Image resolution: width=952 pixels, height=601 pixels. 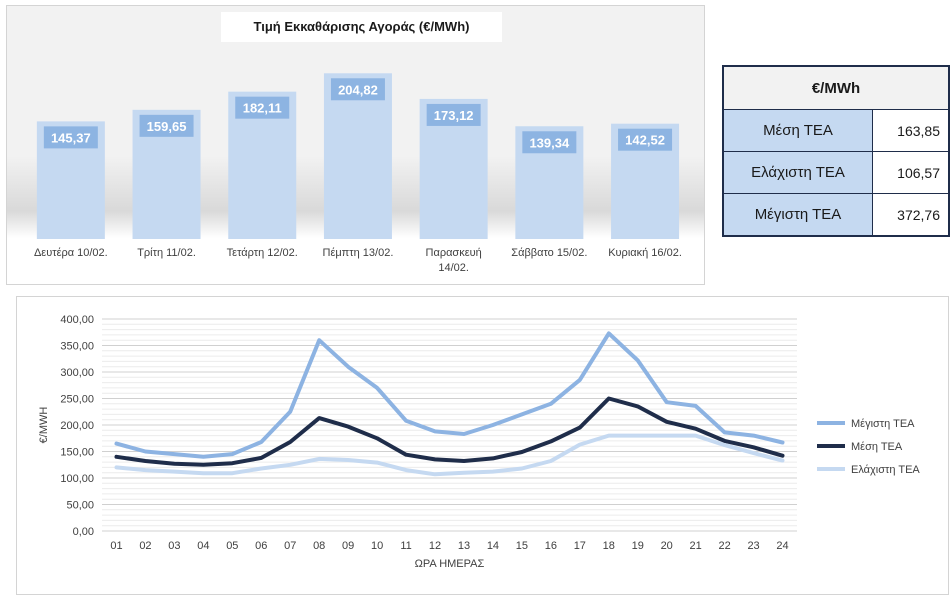 I want to click on legend-label: Μέγιστη ΤΕΑ, so click(x=883, y=424).